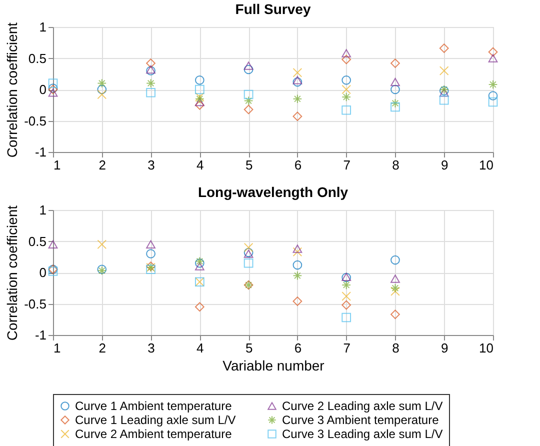 The image size is (540, 446). What do you see at coordinates (361, 420) in the screenshot?
I see `legend-label: Curve 3 Ambient temperature` at bounding box center [361, 420].